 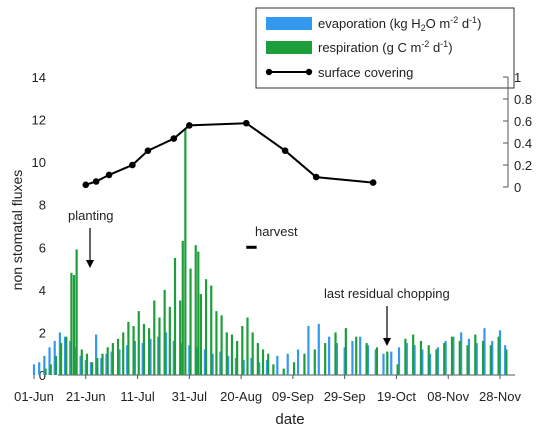 What do you see at coordinates (229, 154) in the screenshot?
I see `surface-covering-line` at bounding box center [229, 154].